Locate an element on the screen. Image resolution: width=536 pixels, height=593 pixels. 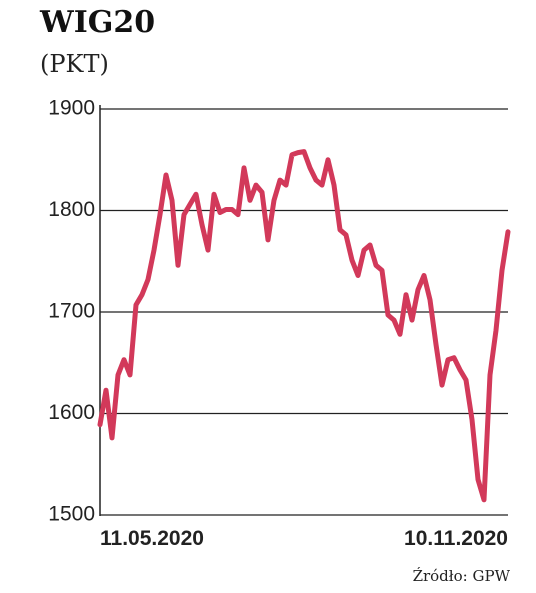
y-tick-label: 1800 is located at coordinates (71, 209).